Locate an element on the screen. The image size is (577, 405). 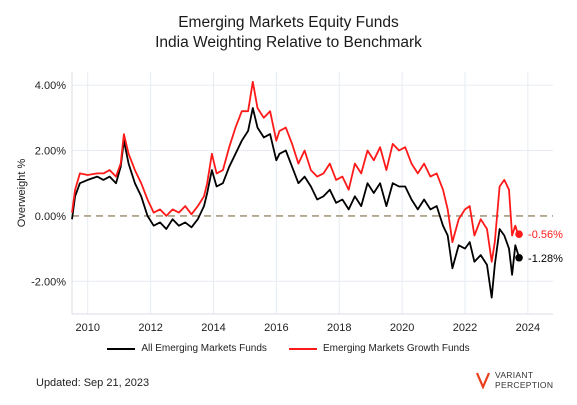
x-tick-label: 2020 is located at coordinates (402, 328).